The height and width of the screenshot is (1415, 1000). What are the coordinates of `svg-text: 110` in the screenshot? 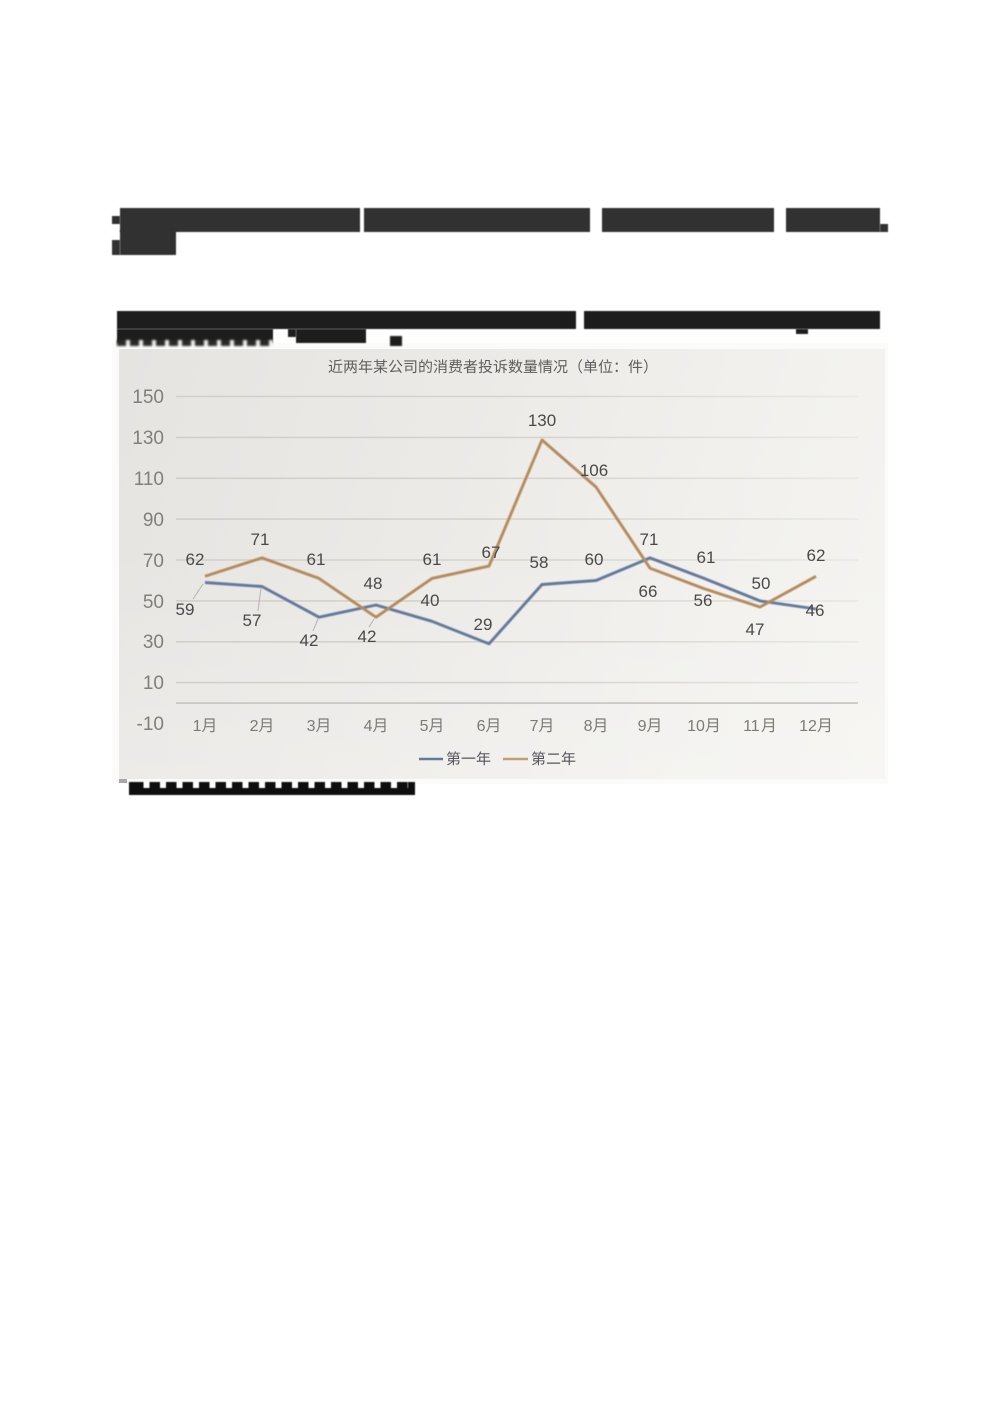 It's located at (149, 479).